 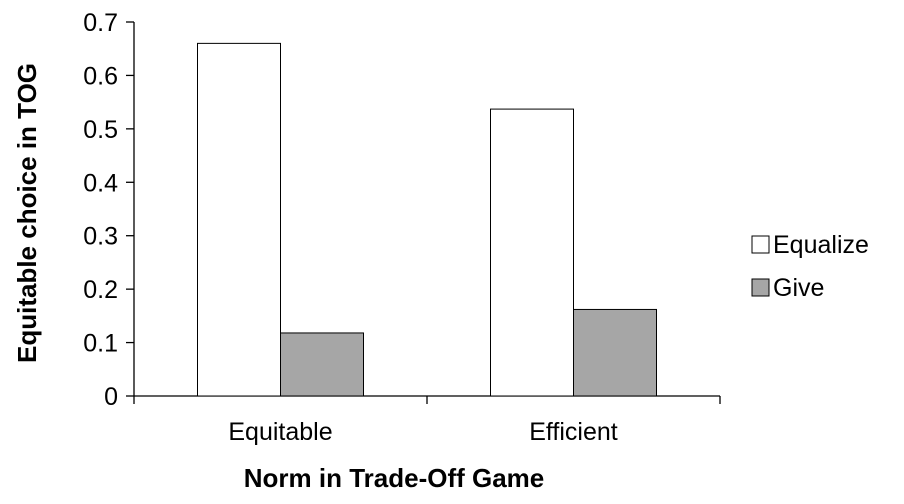 What do you see at coordinates (810, 266) in the screenshot?
I see `legend: Equalize Give` at bounding box center [810, 266].